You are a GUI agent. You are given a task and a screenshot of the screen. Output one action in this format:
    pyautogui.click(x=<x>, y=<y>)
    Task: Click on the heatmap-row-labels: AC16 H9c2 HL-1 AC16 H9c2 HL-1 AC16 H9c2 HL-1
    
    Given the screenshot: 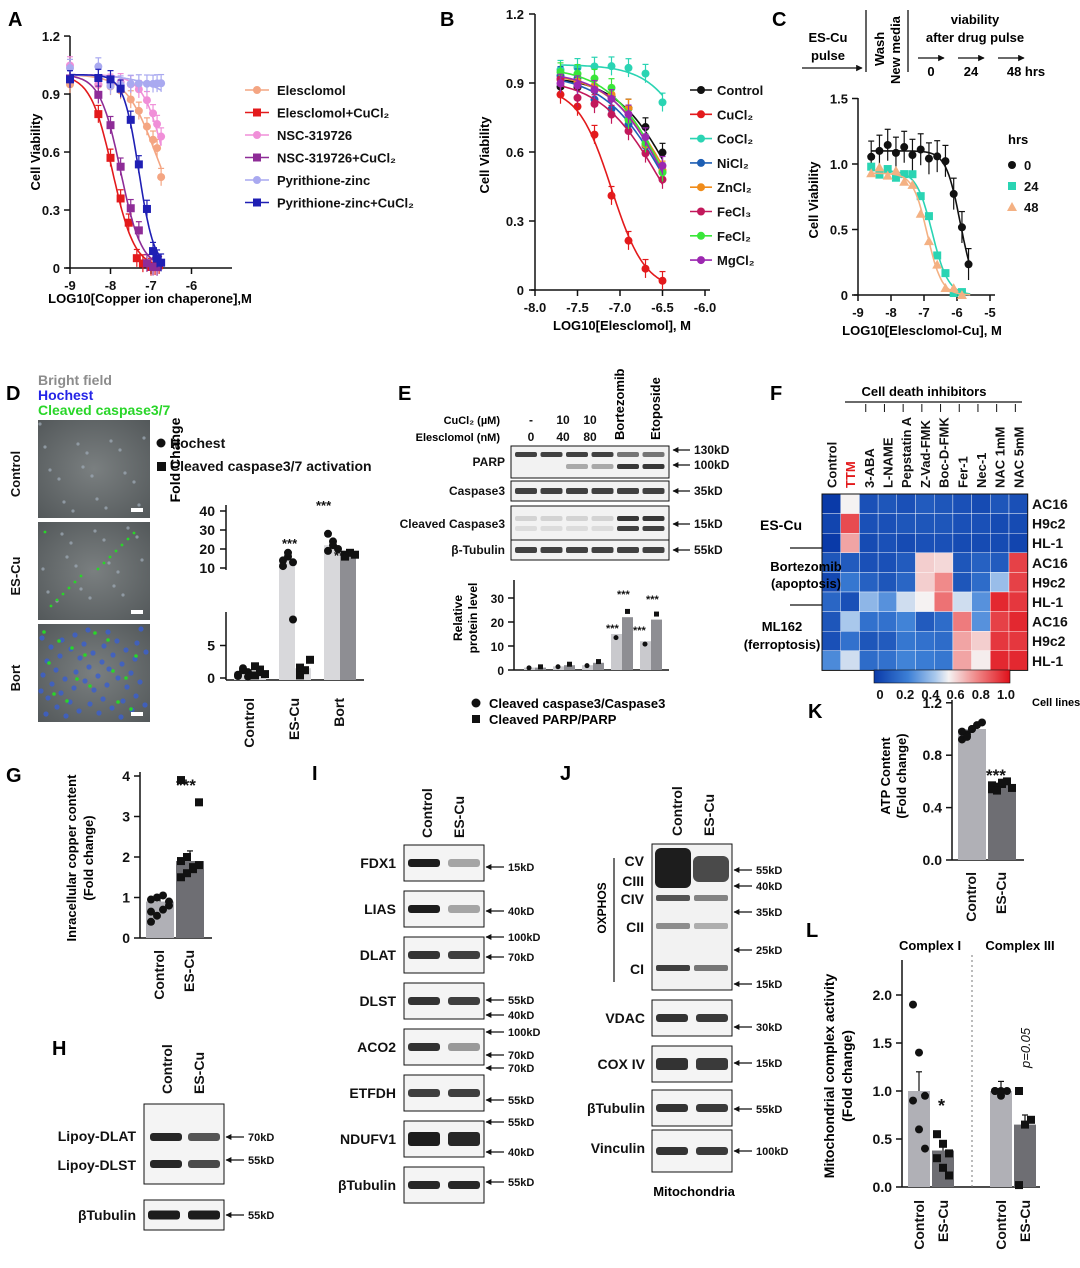 What is the action you would take?
    pyautogui.click(x=1050, y=582)
    